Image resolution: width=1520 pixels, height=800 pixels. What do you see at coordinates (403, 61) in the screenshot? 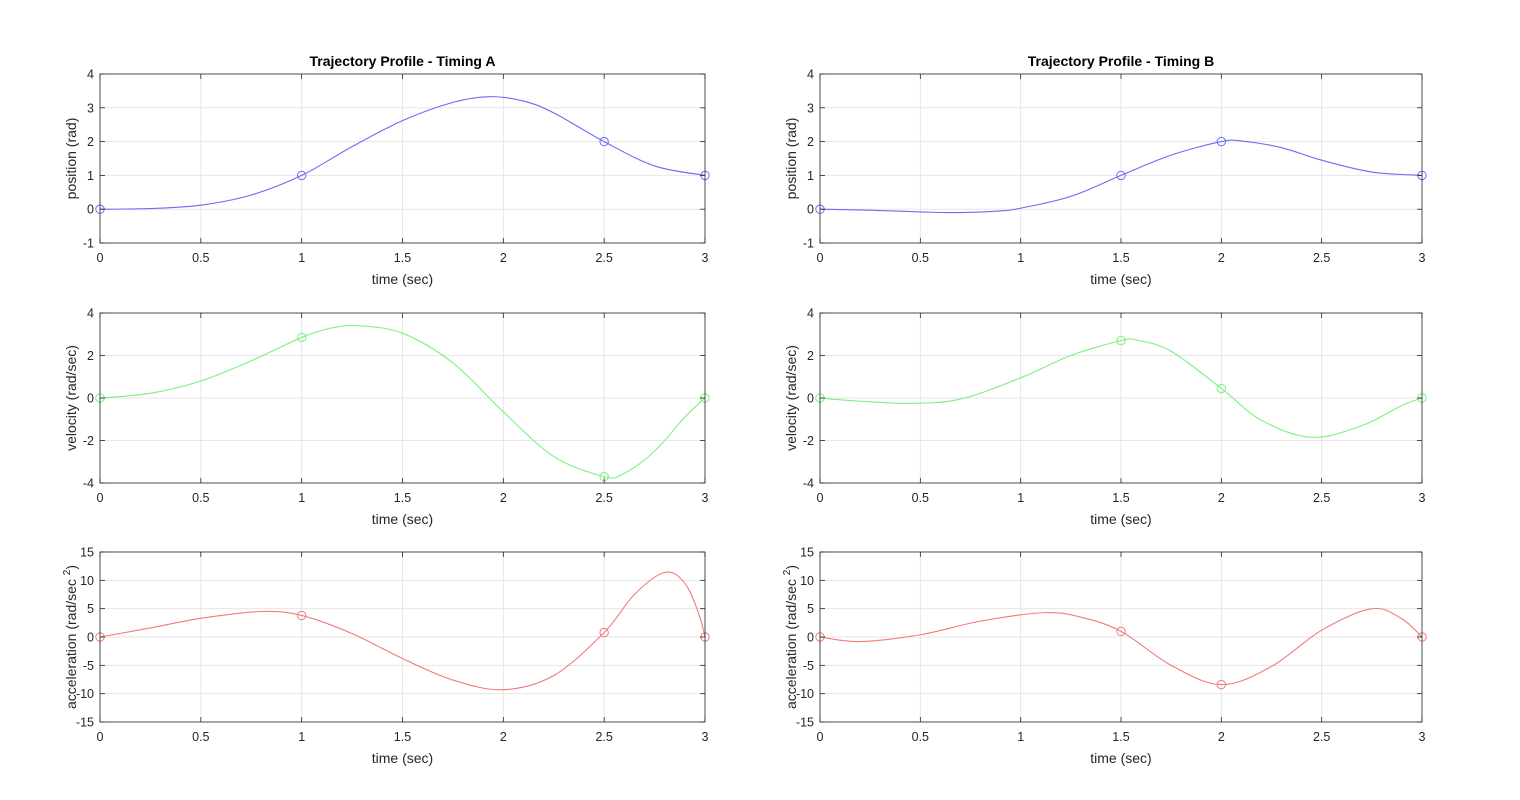
I see `plot-title: Trajectory Profile - Timing A` at bounding box center [403, 61].